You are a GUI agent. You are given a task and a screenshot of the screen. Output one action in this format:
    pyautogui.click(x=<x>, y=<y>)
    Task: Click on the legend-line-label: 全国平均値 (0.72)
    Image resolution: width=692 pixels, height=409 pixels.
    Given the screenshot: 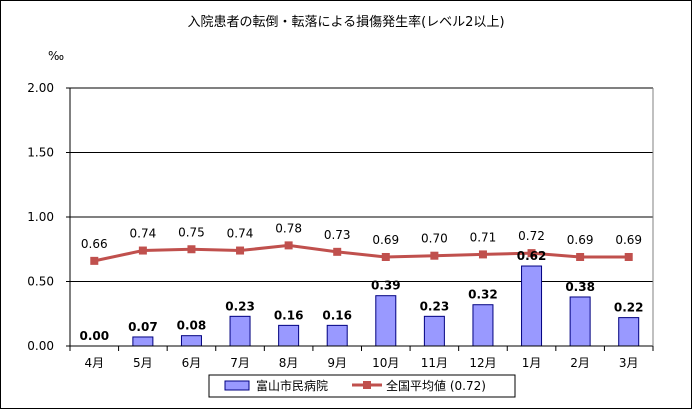 What is the action you would take?
    pyautogui.click(x=436, y=385)
    